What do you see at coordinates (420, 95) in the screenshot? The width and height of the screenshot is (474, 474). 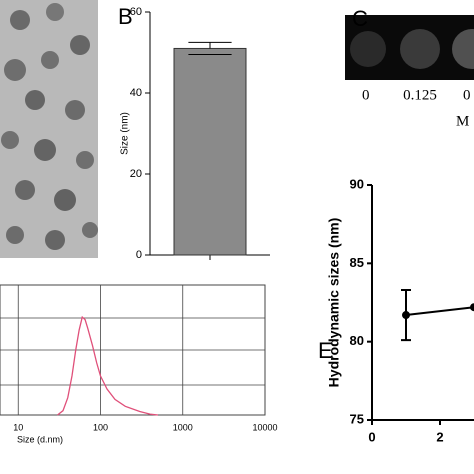 I see `concentration-label: 0.125` at bounding box center [420, 95].